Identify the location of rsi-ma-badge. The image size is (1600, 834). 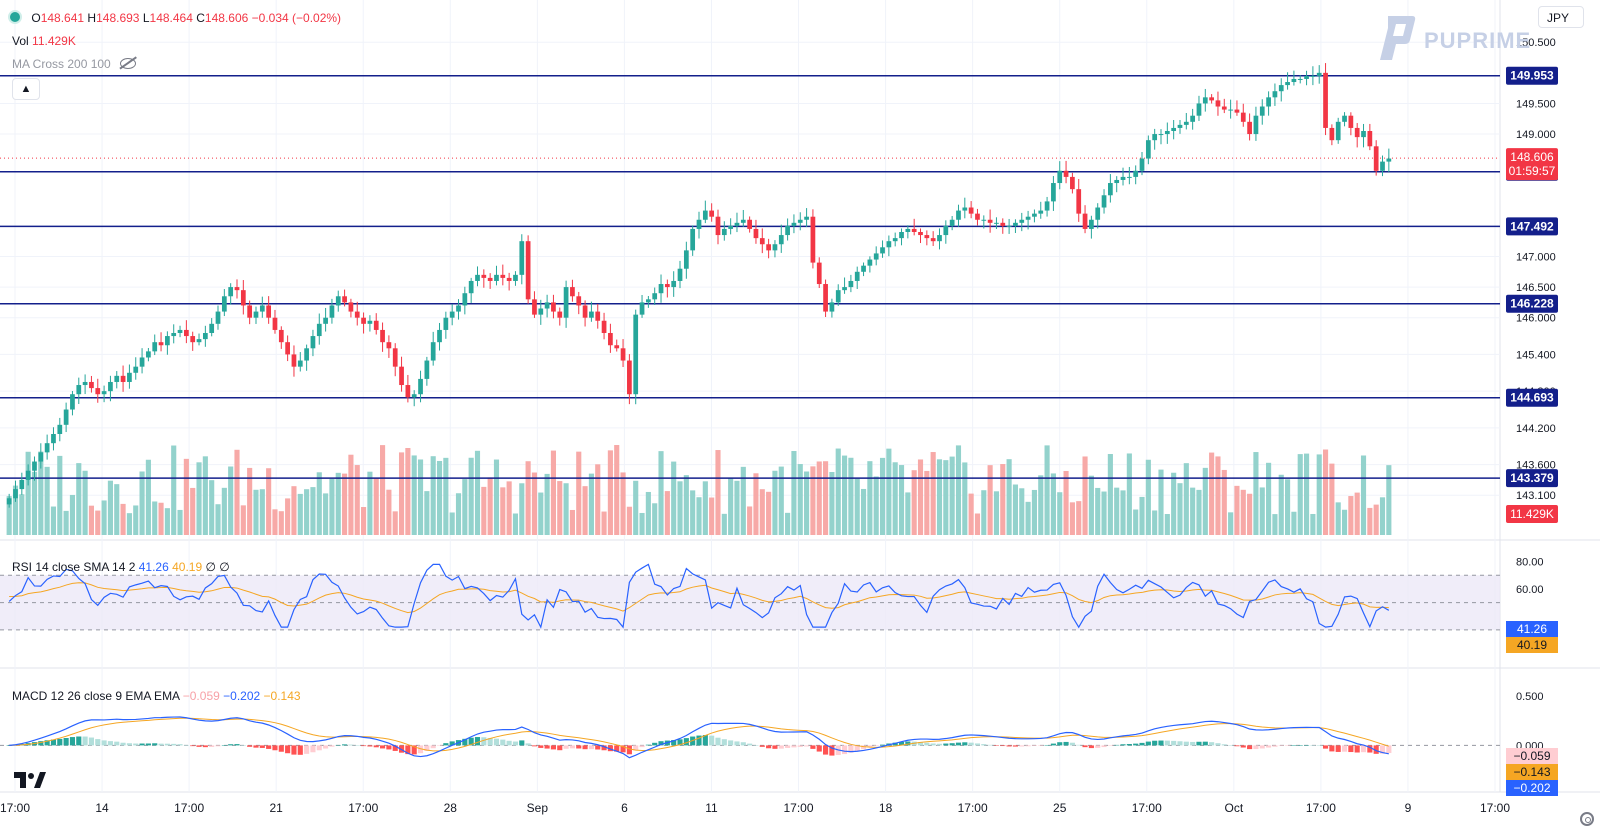
(1532, 645).